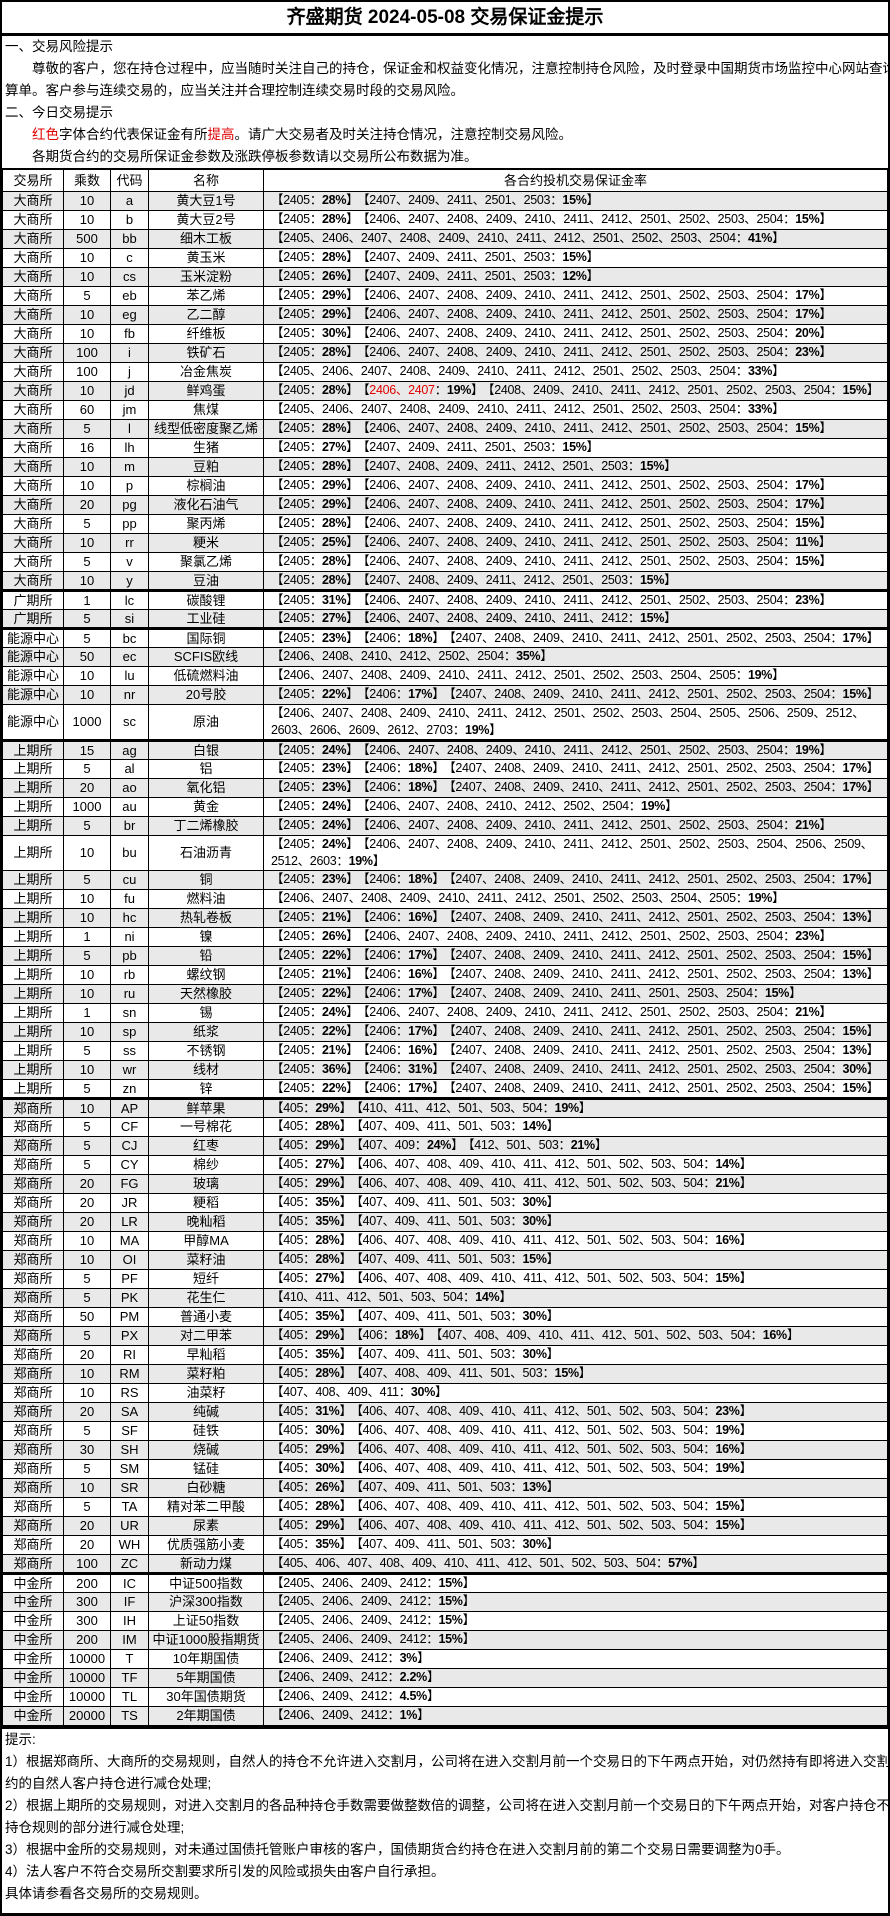  What do you see at coordinates (129, 1221) in the screenshot?
I see `code-cell: LR` at bounding box center [129, 1221].